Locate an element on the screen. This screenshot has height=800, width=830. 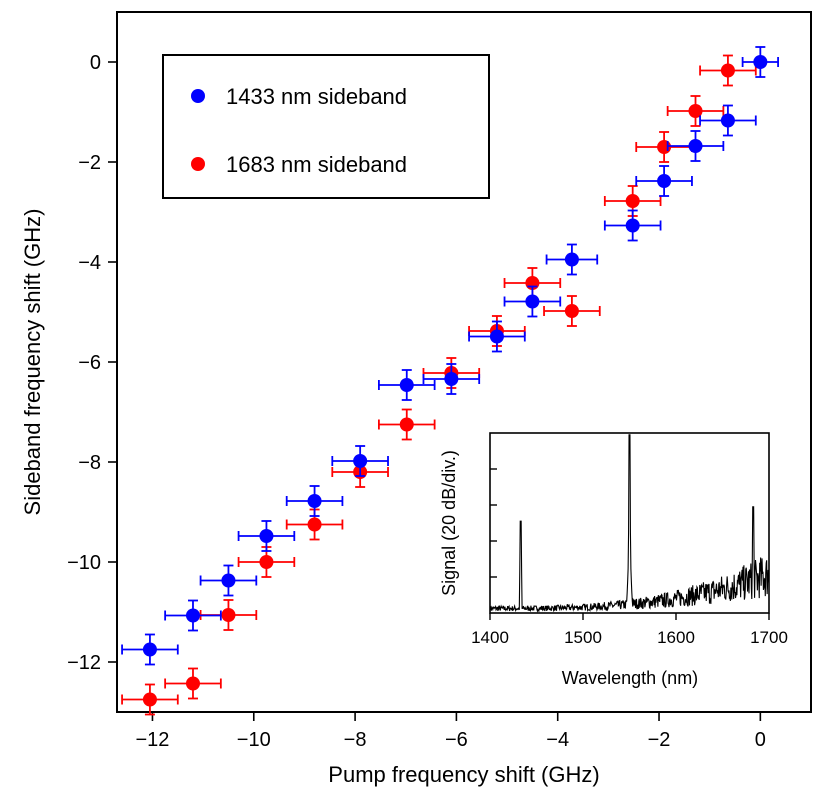
legend-label-1433: 1433 nm sideband is located at coordinates (316, 96).